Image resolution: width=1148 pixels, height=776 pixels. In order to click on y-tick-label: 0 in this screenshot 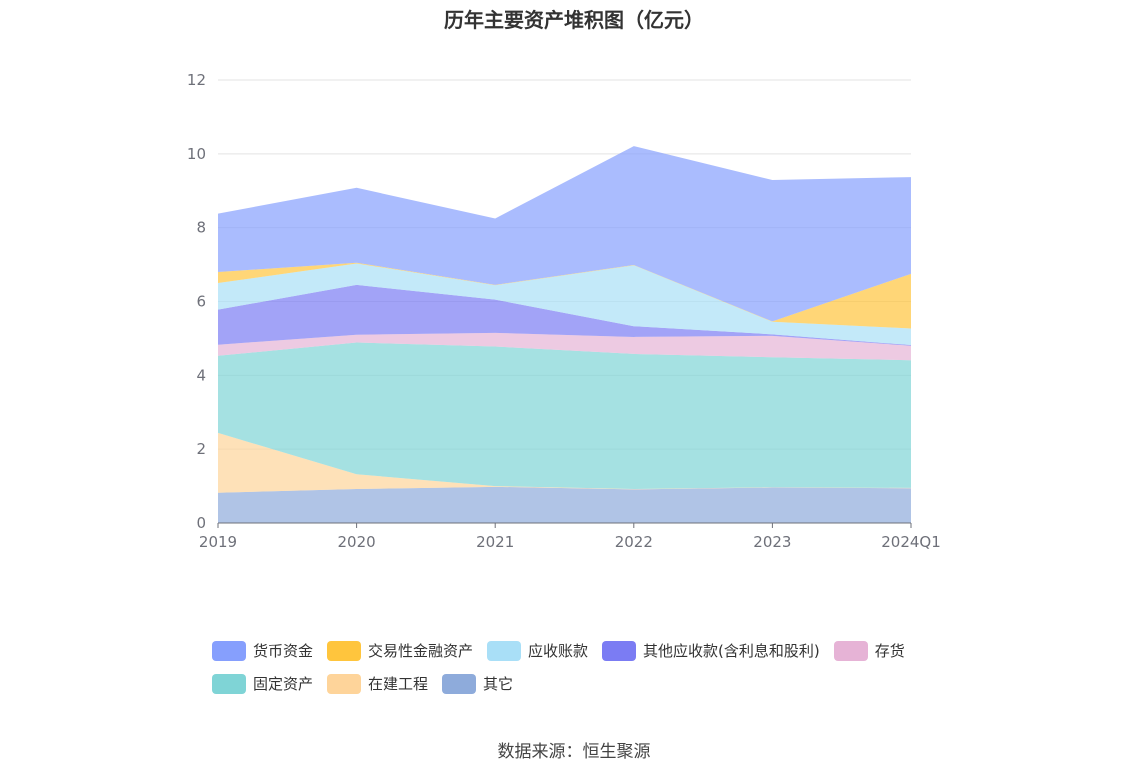, I will do `click(201, 523)`.